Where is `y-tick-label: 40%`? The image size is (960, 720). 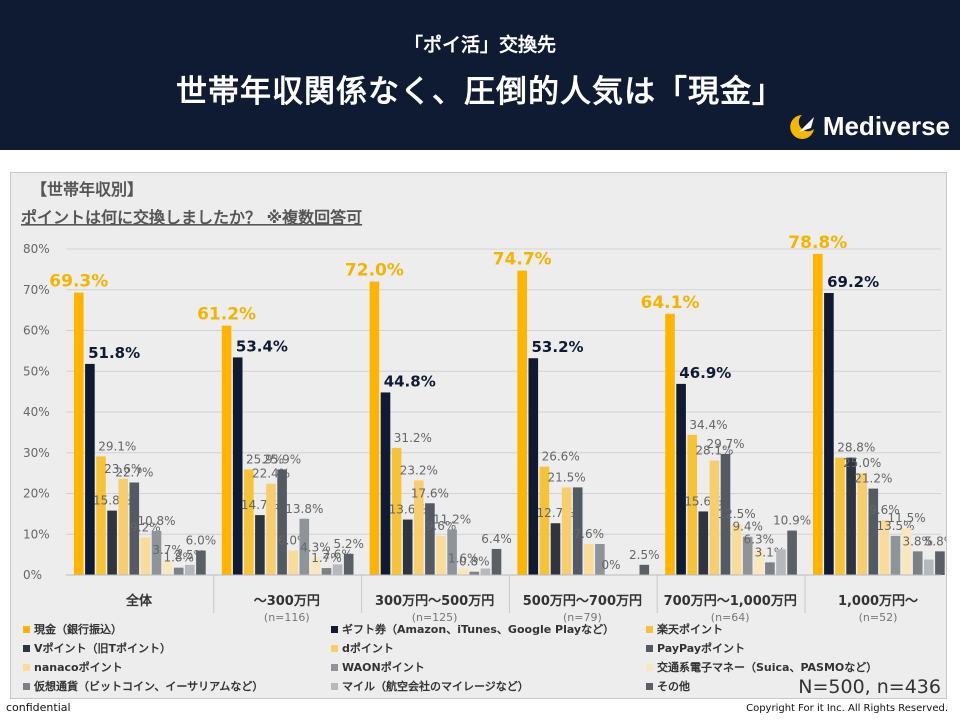 y-tick-label: 40% is located at coordinates (36, 412).